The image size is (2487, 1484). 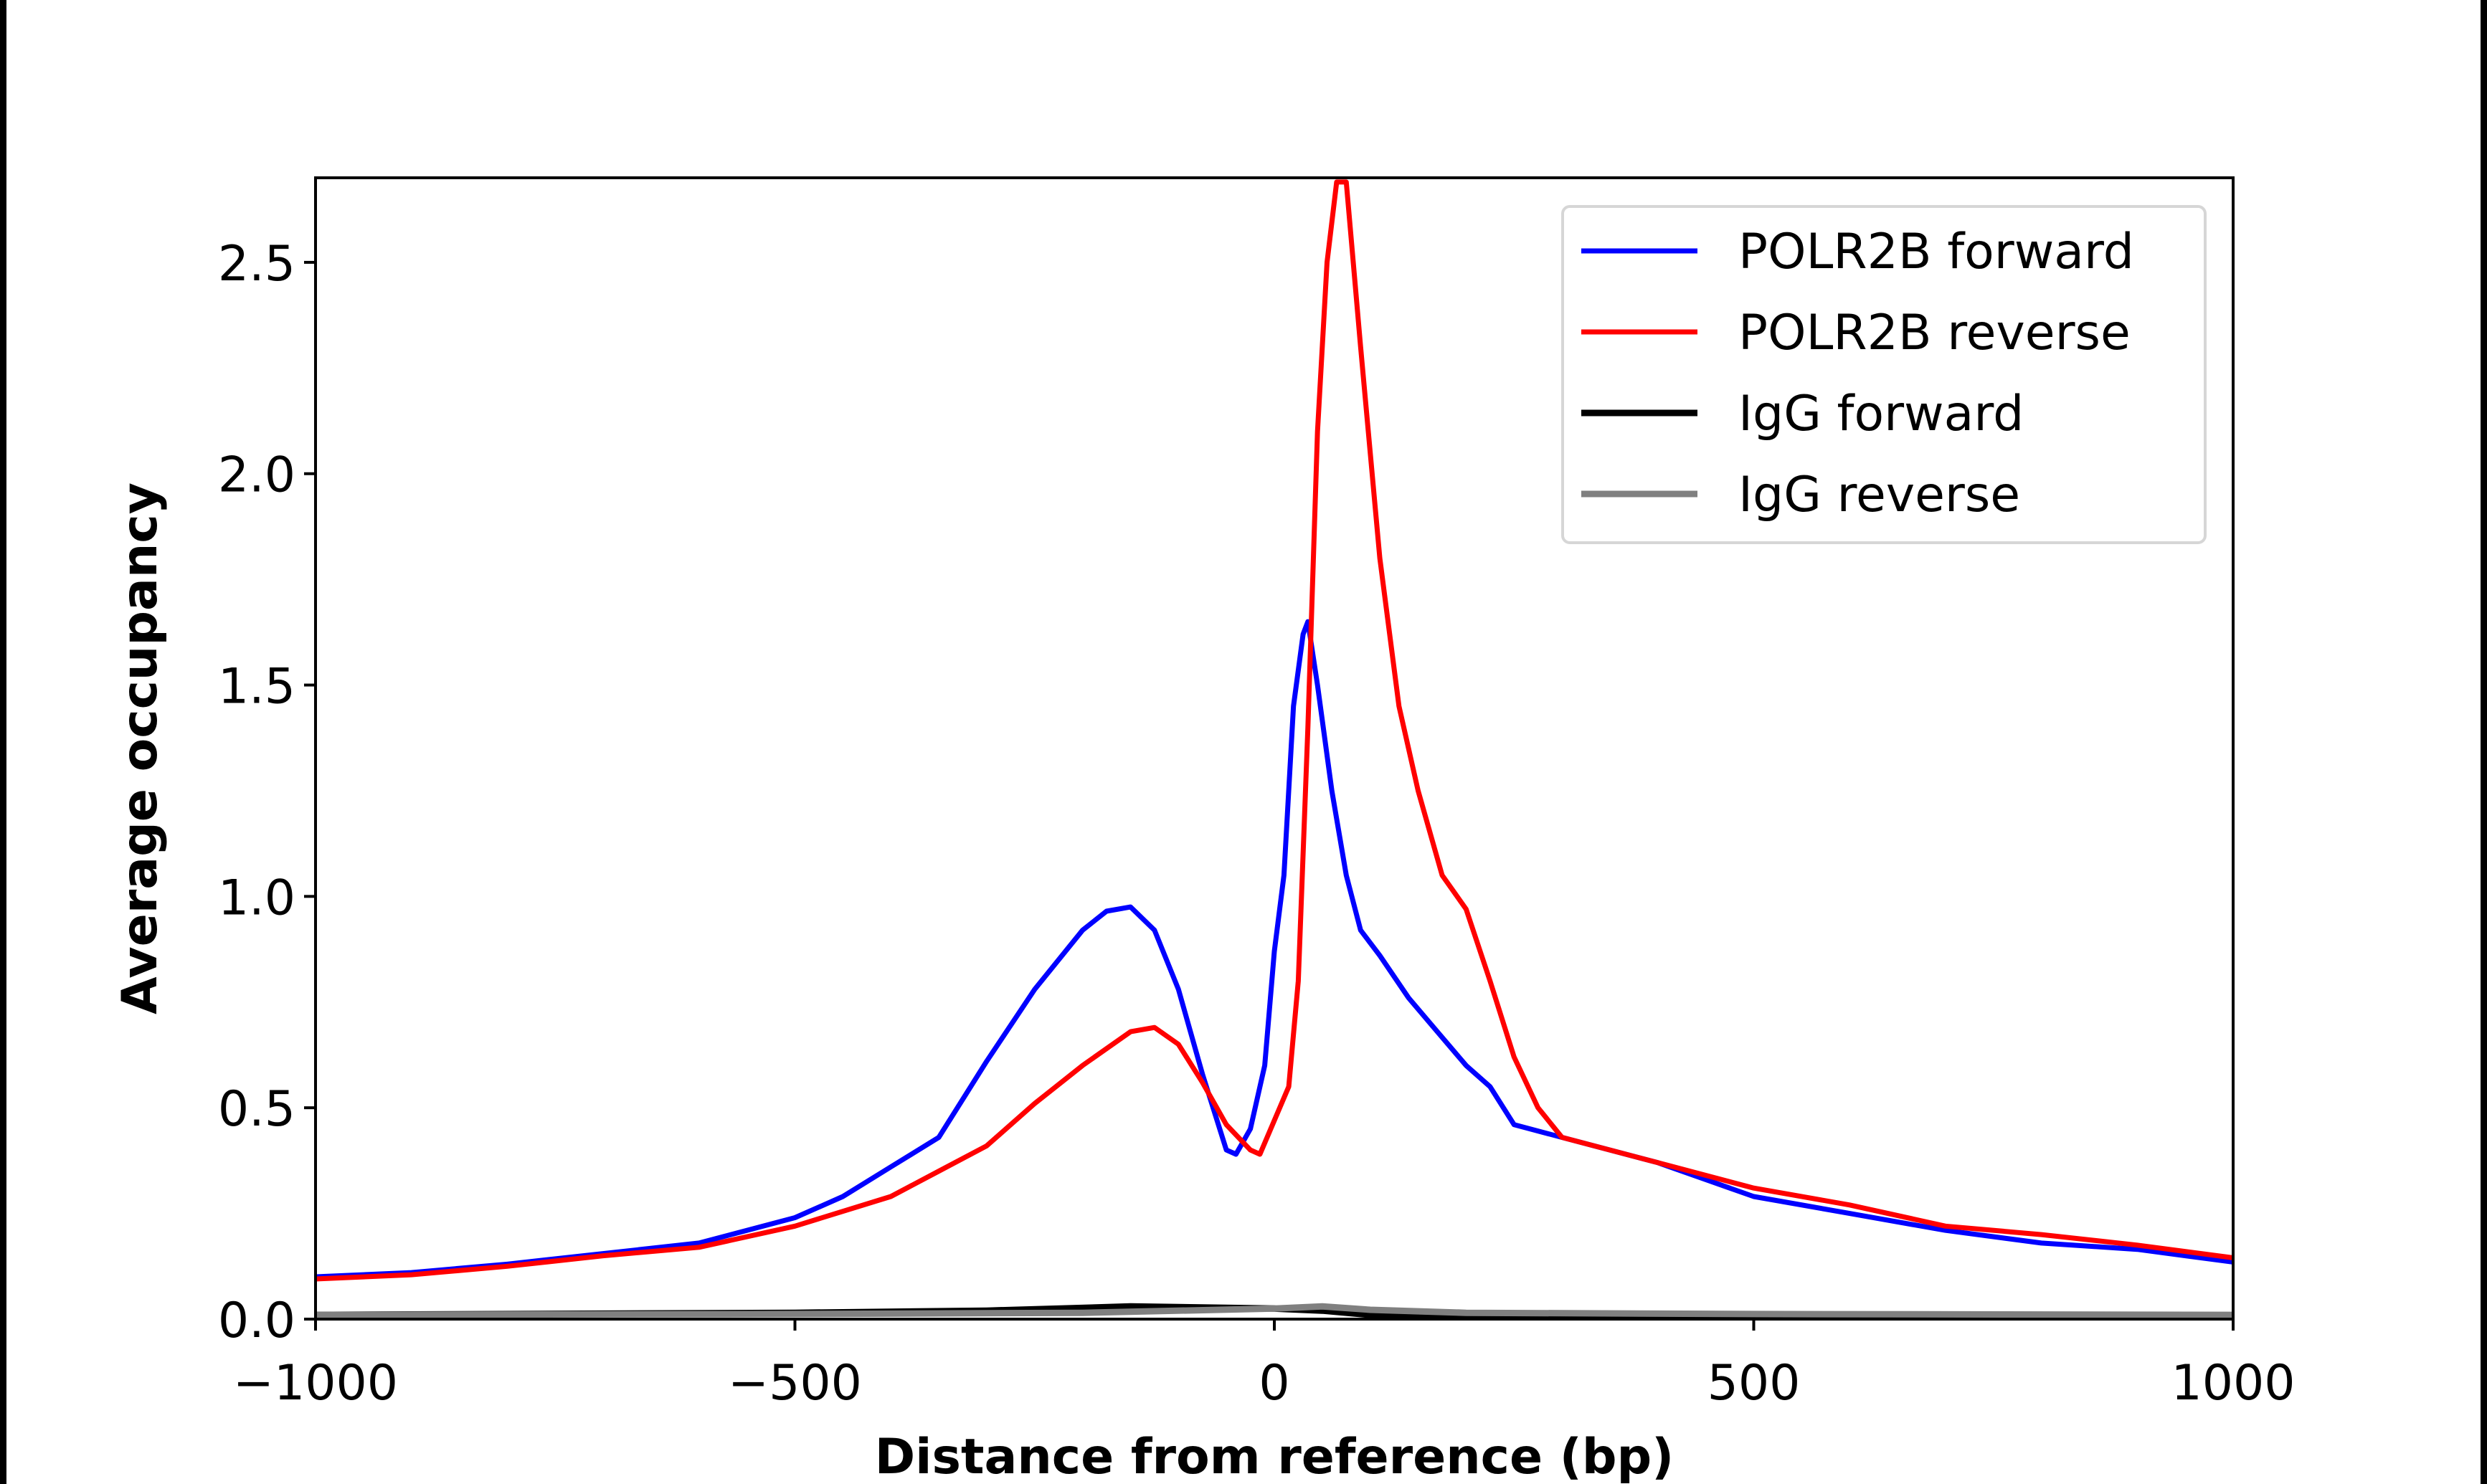 What do you see at coordinates (1754, 1383) in the screenshot?
I see `x-tick-label: 500` at bounding box center [1754, 1383].